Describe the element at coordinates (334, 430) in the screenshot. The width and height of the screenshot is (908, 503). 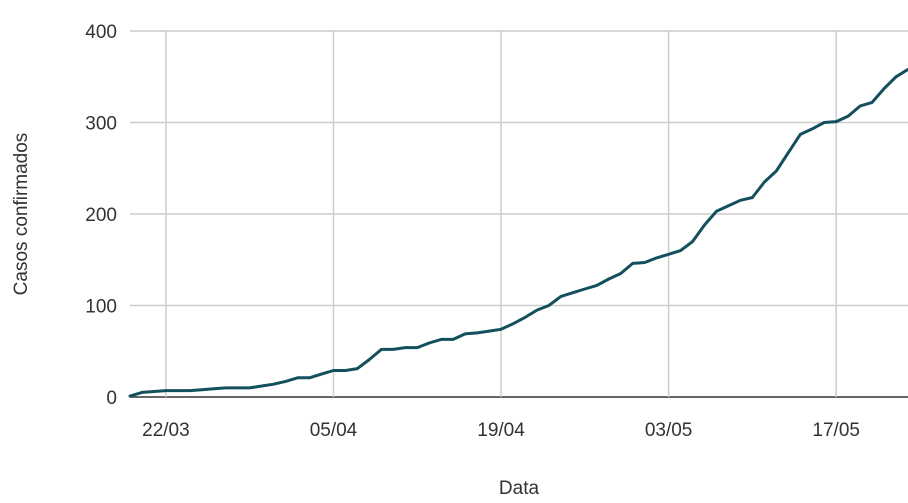
I see `x-tick-label: 05/04` at that location.